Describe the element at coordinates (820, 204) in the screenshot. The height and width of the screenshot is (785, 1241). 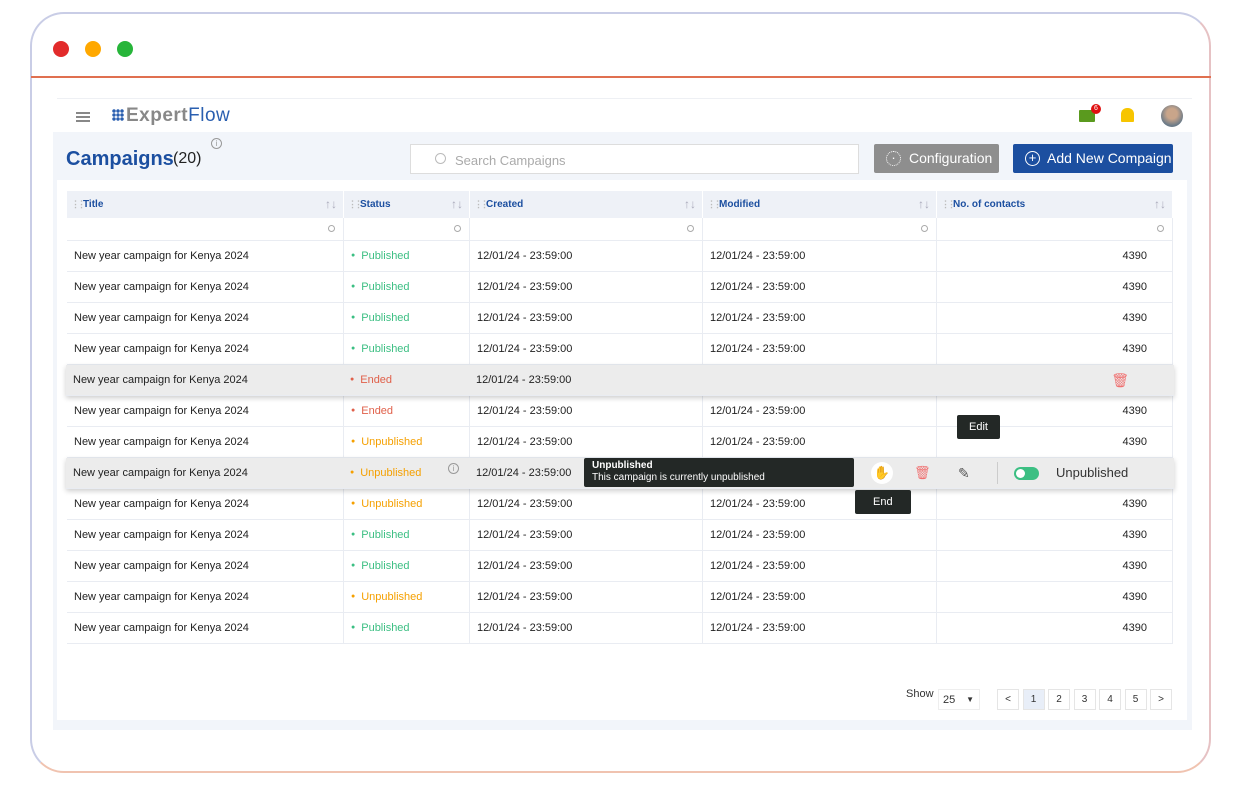
I see `column-header-modified: Modified↑↓` at that location.